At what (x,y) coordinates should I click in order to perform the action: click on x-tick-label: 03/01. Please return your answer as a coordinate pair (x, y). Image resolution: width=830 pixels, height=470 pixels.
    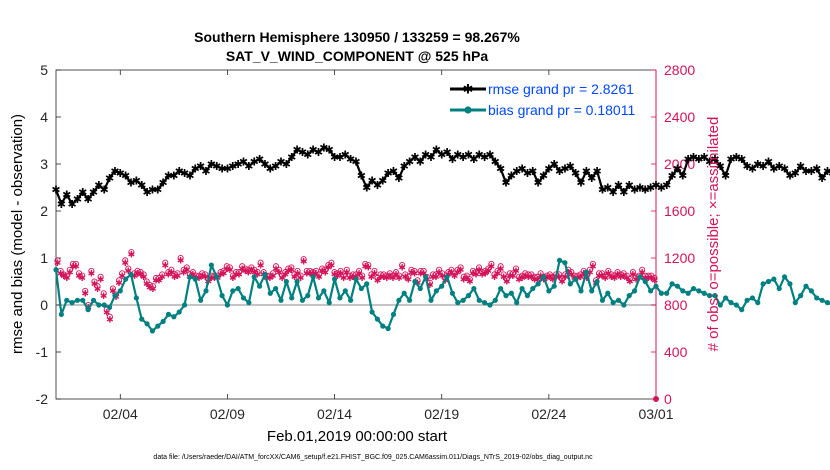
    Looking at the image, I should click on (655, 414).